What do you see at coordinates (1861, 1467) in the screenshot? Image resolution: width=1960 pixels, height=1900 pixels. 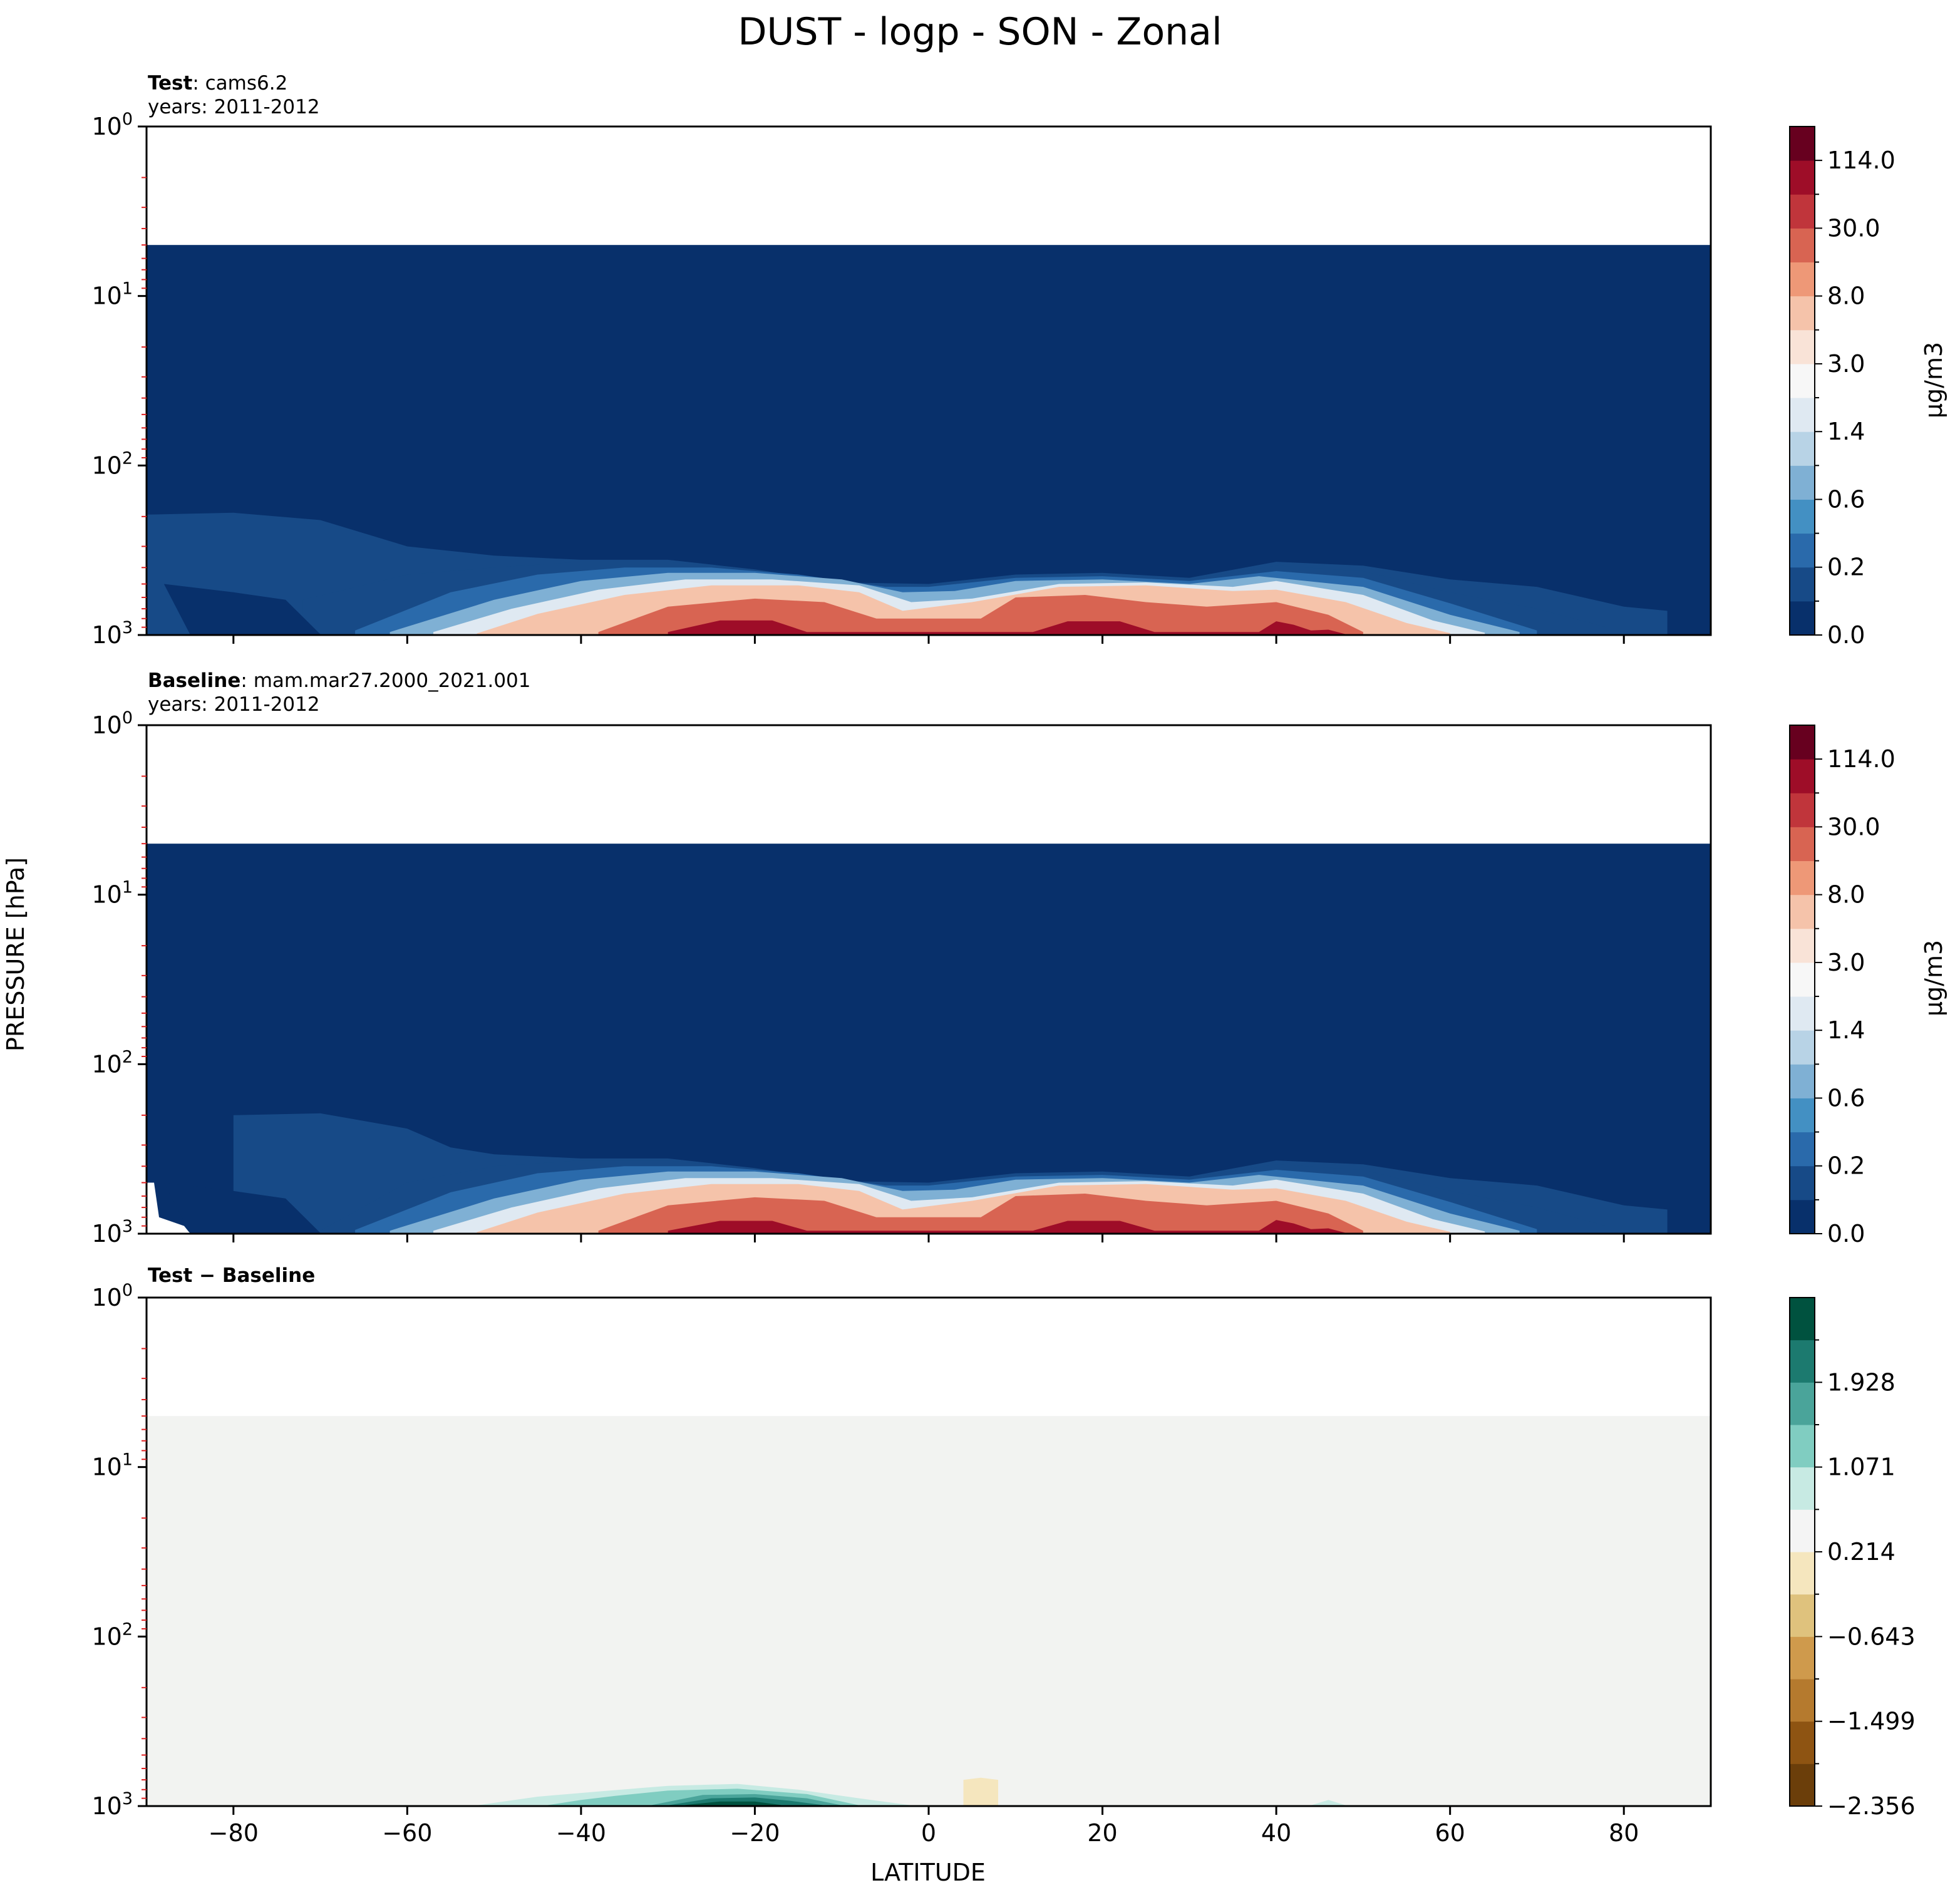 I see `colorbar-tick-label: 1.071` at bounding box center [1861, 1467].